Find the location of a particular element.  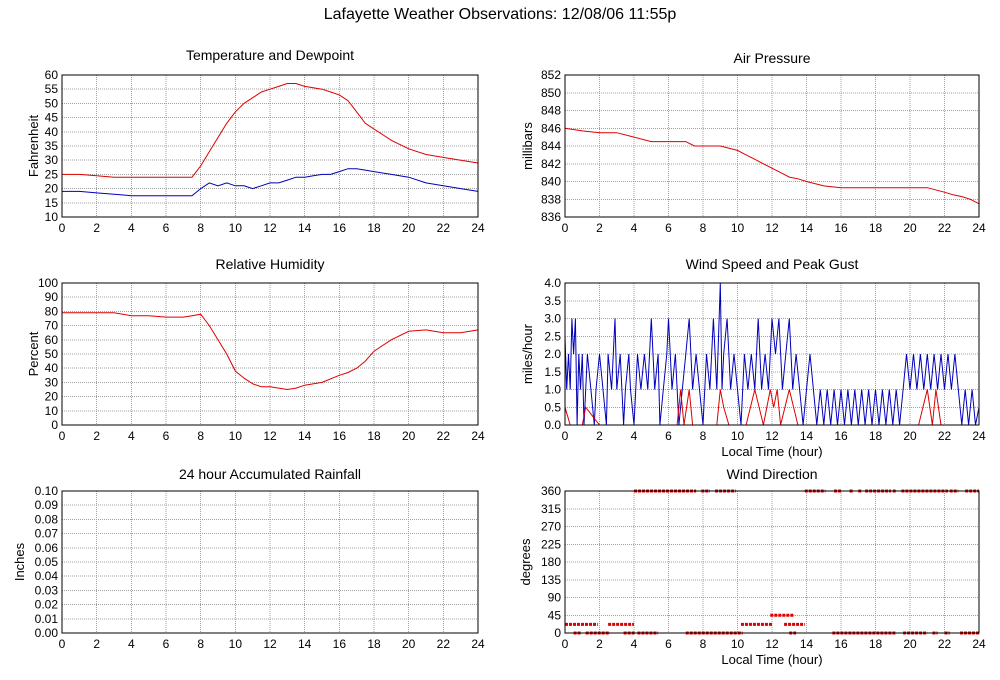

y-tick-label: 846 is located at coordinates (551, 128).